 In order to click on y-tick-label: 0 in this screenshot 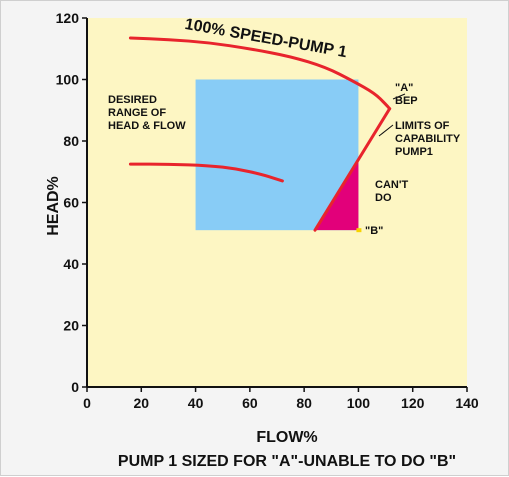, I will do `click(75, 387)`.